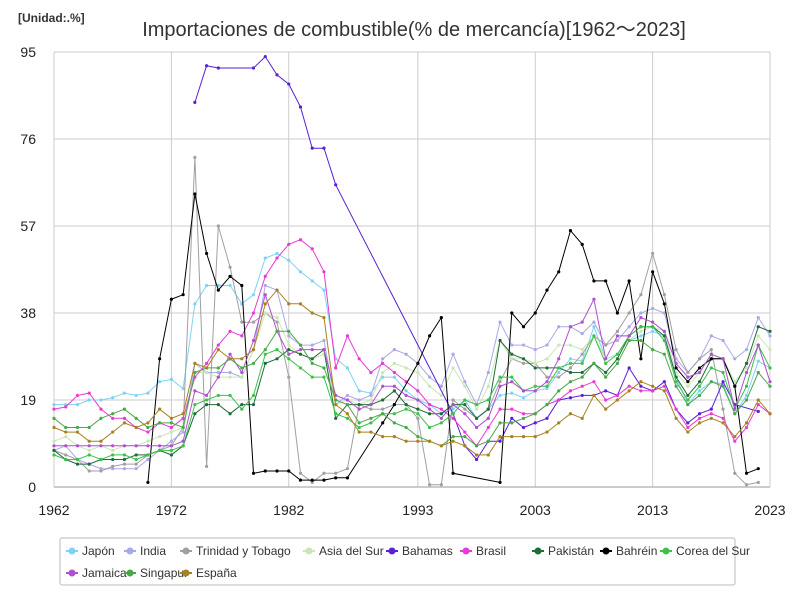 The image size is (800, 600). What do you see at coordinates (164, 573) in the screenshot?
I see `legend-label: Singapur` at bounding box center [164, 573].